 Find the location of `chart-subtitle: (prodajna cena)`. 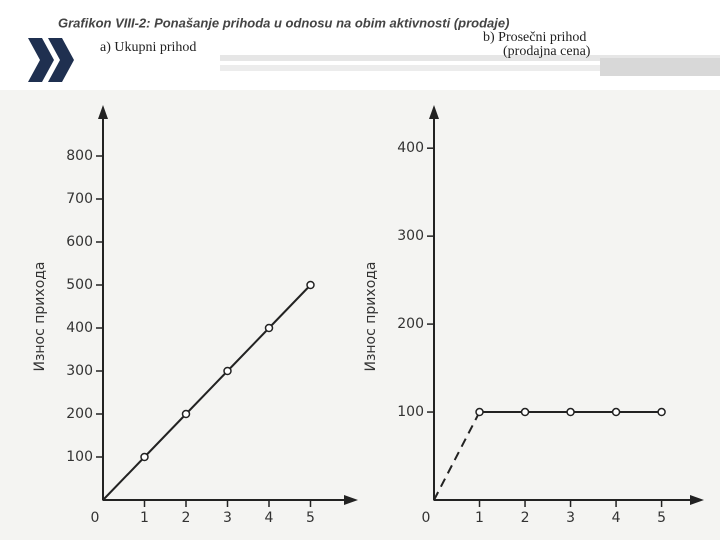

chart-subtitle: (prodajna cena) is located at coordinates (547, 51).